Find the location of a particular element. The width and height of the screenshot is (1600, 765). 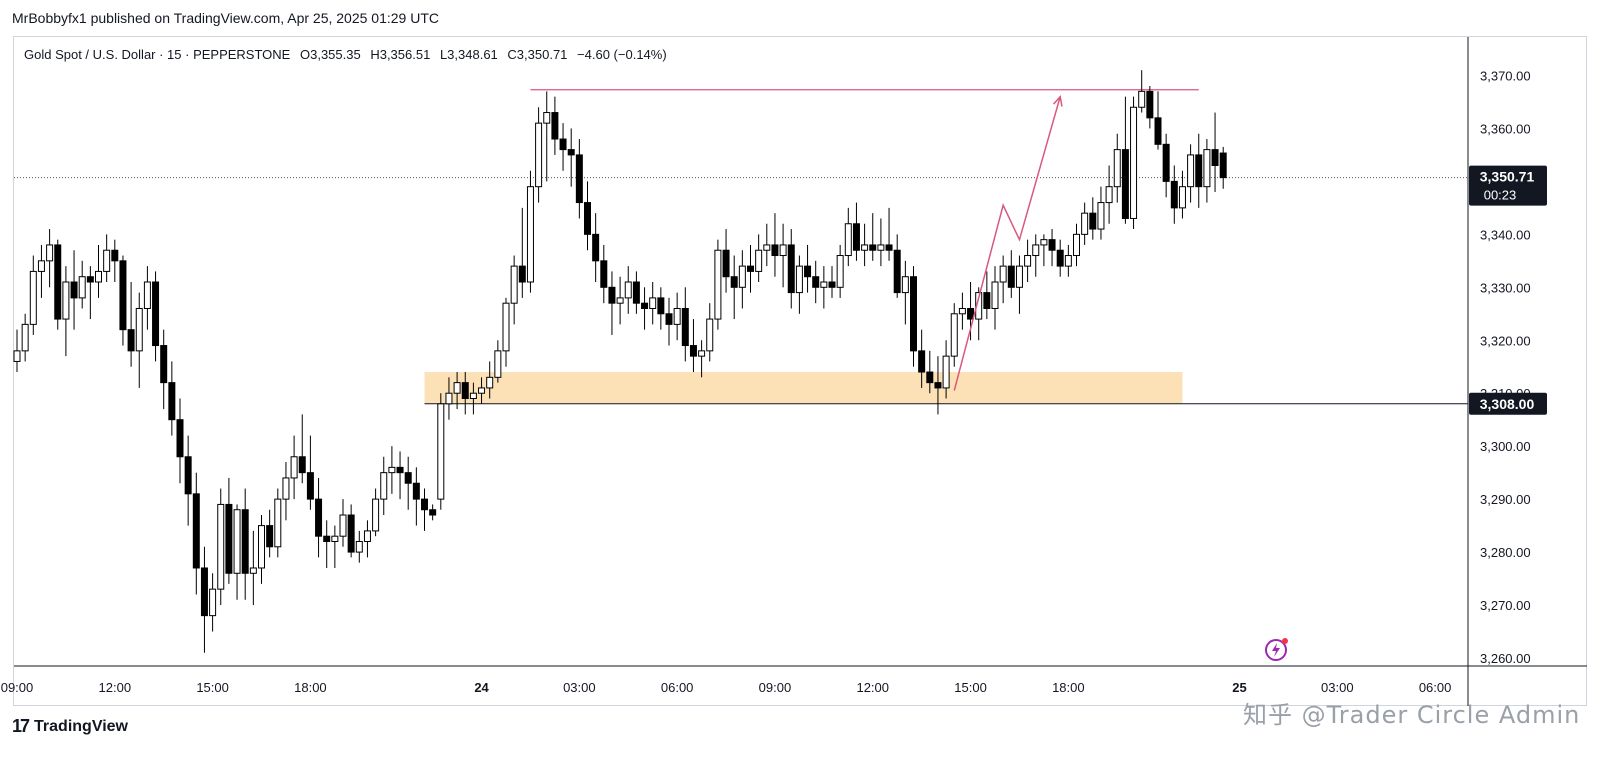

lightning-alert-icon is located at coordinates (1277, 649).